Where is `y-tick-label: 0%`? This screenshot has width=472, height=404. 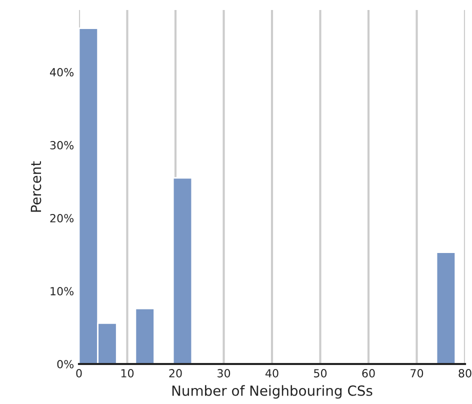 y-tick-label: 0% is located at coordinates (65, 364).